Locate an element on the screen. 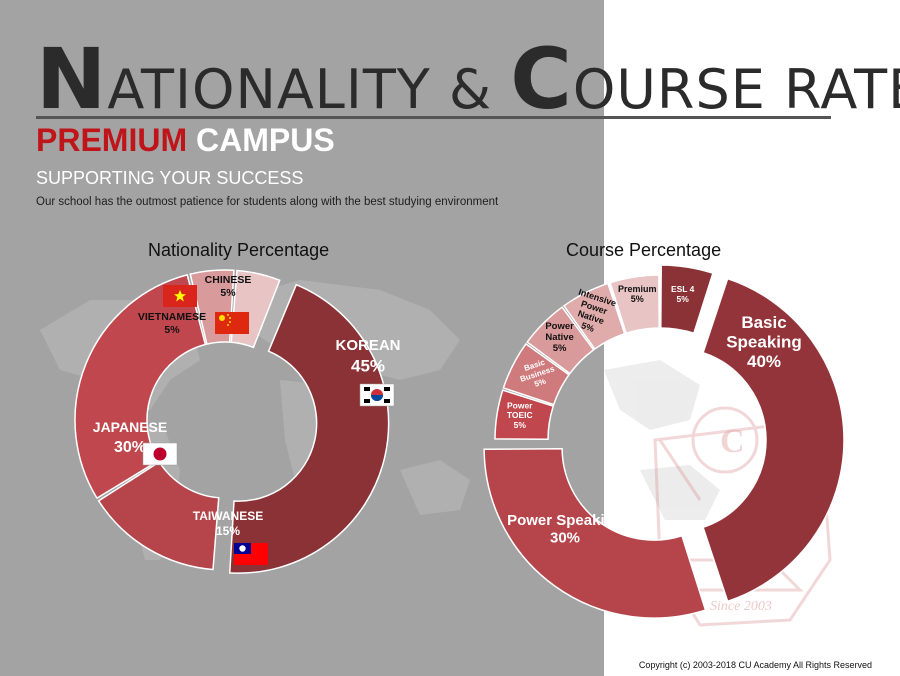  course-power-speaking-label: Power Speaking 30% is located at coordinates (565, 529).